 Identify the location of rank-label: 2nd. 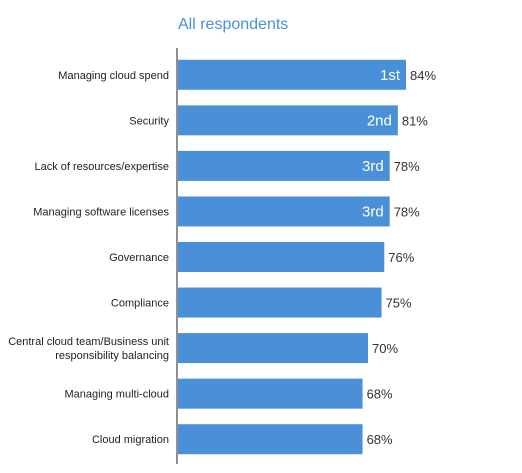
(379, 120).